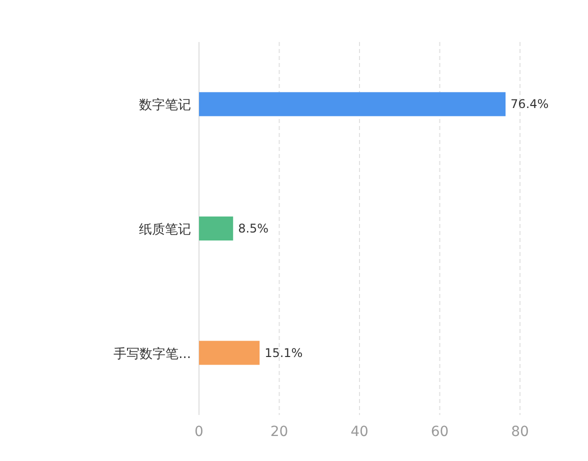 The width and height of the screenshot is (588, 461). What do you see at coordinates (529, 104) in the screenshot?
I see `data-label: 76.4%` at bounding box center [529, 104].